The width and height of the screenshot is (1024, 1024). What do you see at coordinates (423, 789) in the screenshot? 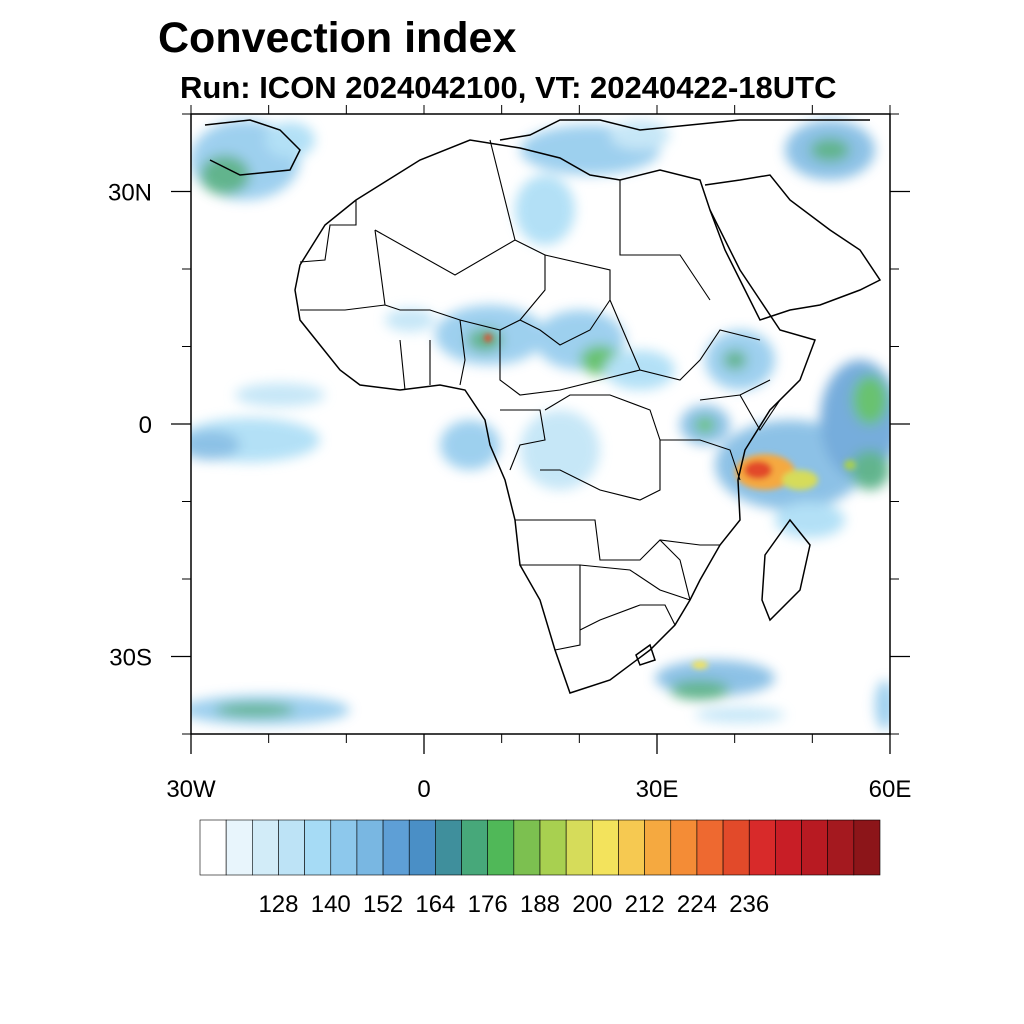
I see `x-tick-label: 0` at bounding box center [423, 789].